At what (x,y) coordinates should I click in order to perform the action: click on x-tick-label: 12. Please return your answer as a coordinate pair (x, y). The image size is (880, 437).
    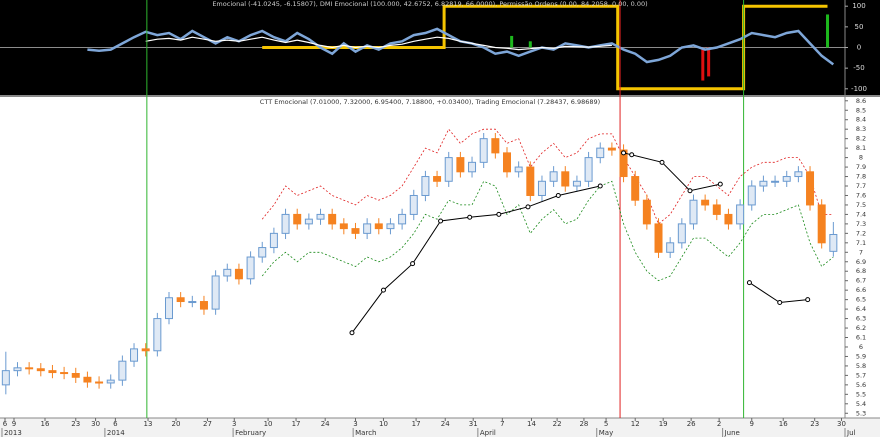
    Looking at the image, I should click on (635, 424).